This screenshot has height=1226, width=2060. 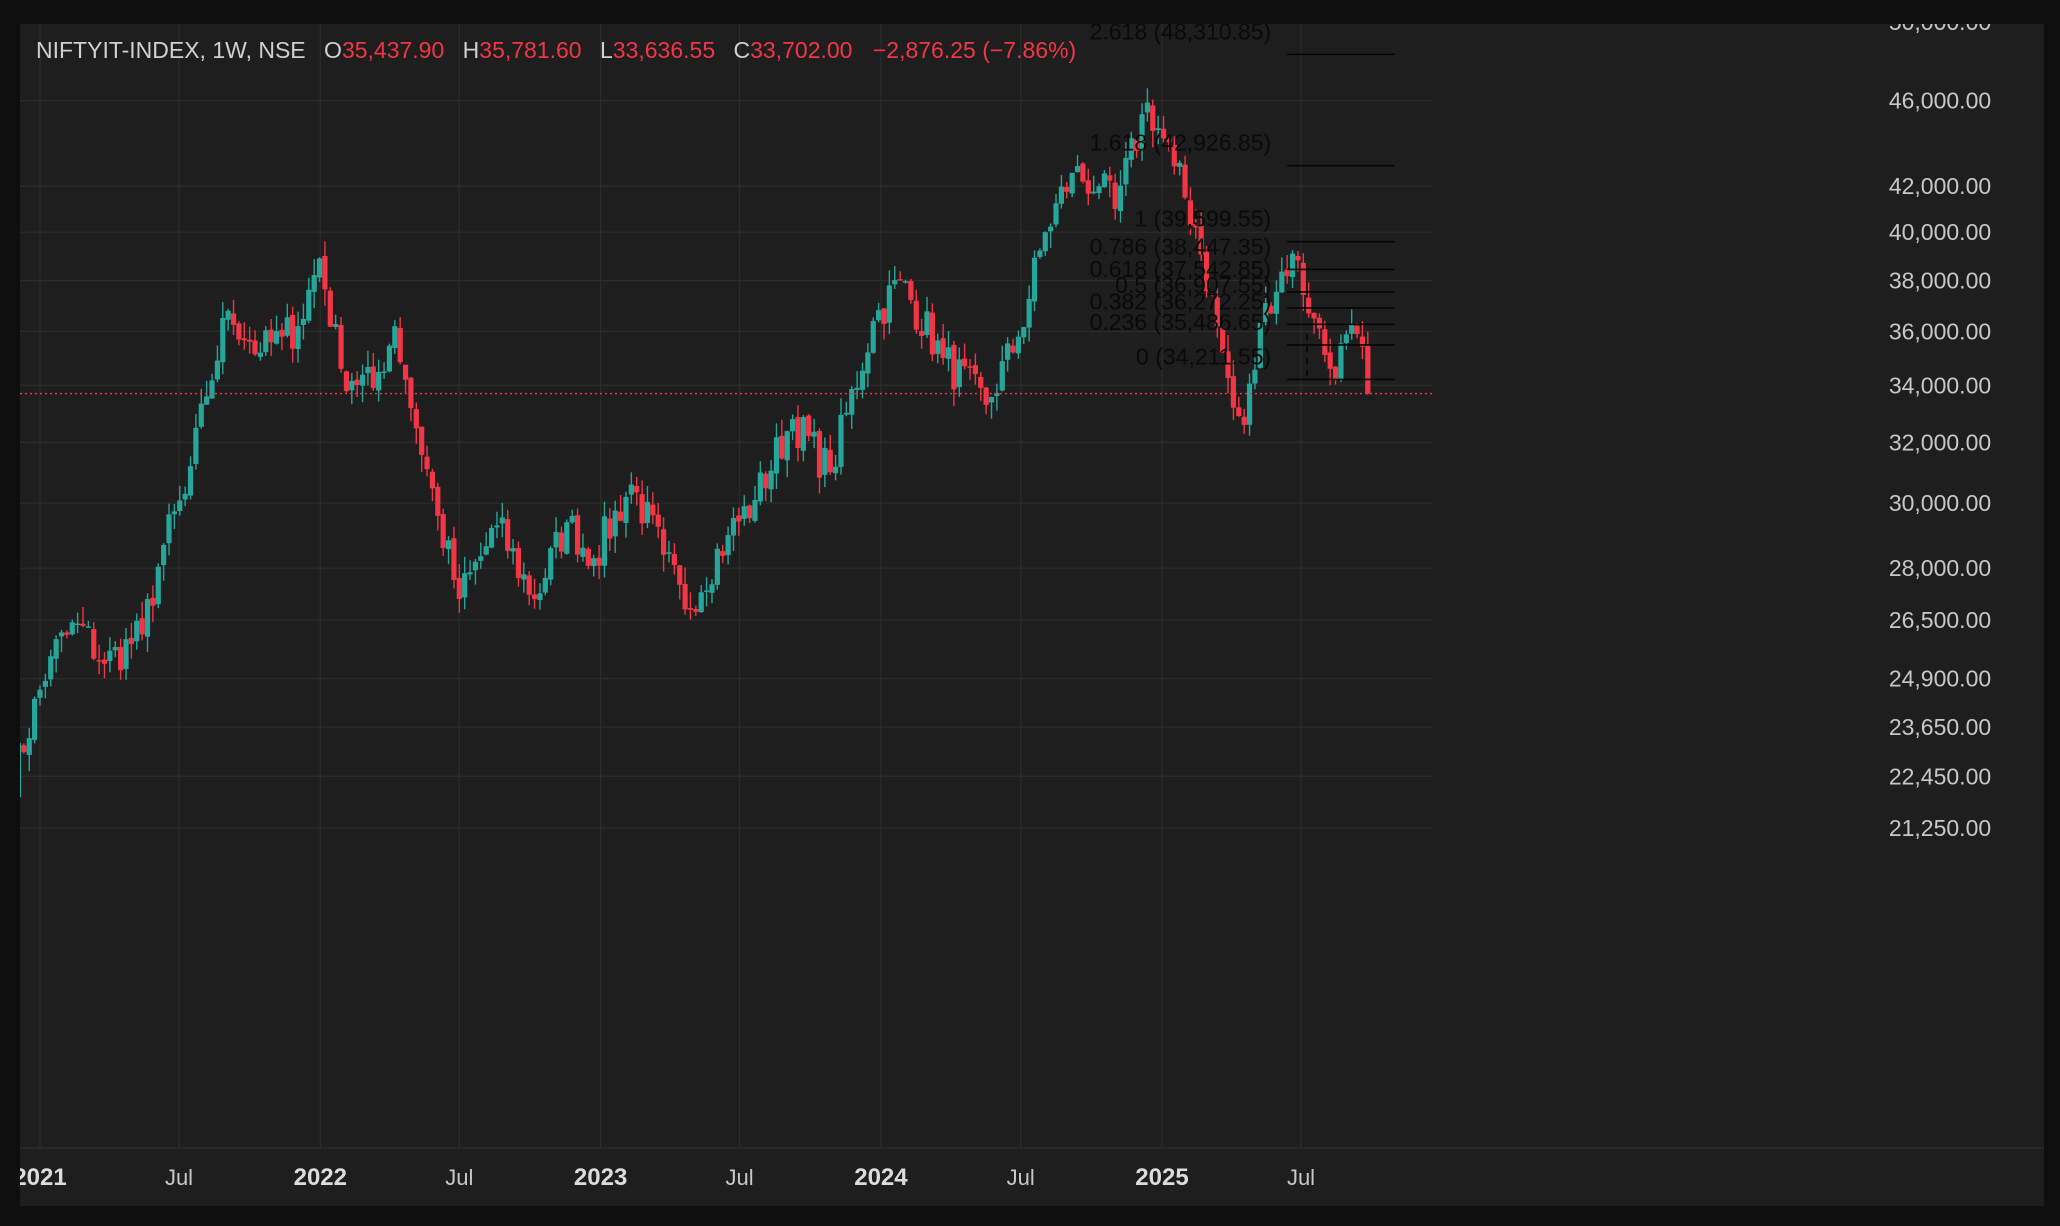 What do you see at coordinates (1940, 620) in the screenshot?
I see `price-tick-label: 26,500.00` at bounding box center [1940, 620].